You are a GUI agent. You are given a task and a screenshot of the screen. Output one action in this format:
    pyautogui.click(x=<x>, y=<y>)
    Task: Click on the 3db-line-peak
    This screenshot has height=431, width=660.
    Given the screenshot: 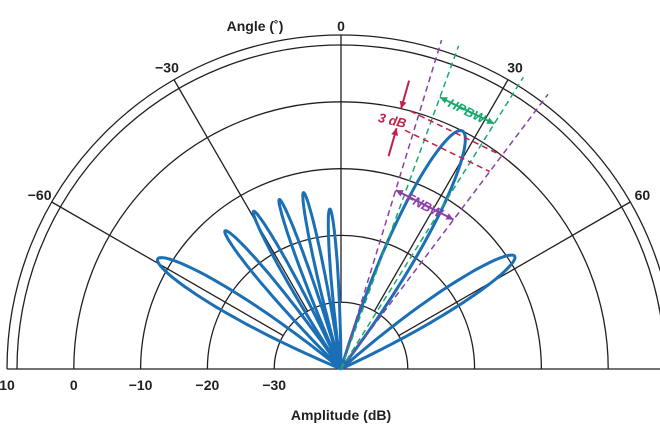 What is the action you would take?
    pyautogui.click(x=456, y=133)
    